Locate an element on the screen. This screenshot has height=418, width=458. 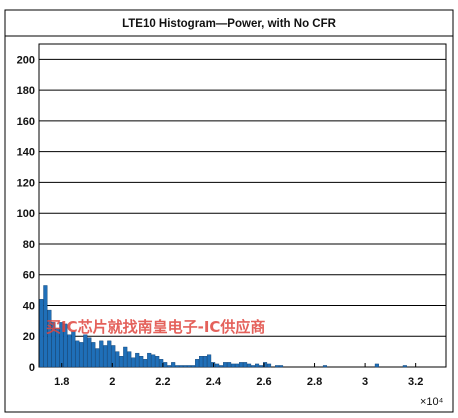
watermark-text: 买IC芯片就找南皇电子-IC供应商 is located at coordinates (155, 327).